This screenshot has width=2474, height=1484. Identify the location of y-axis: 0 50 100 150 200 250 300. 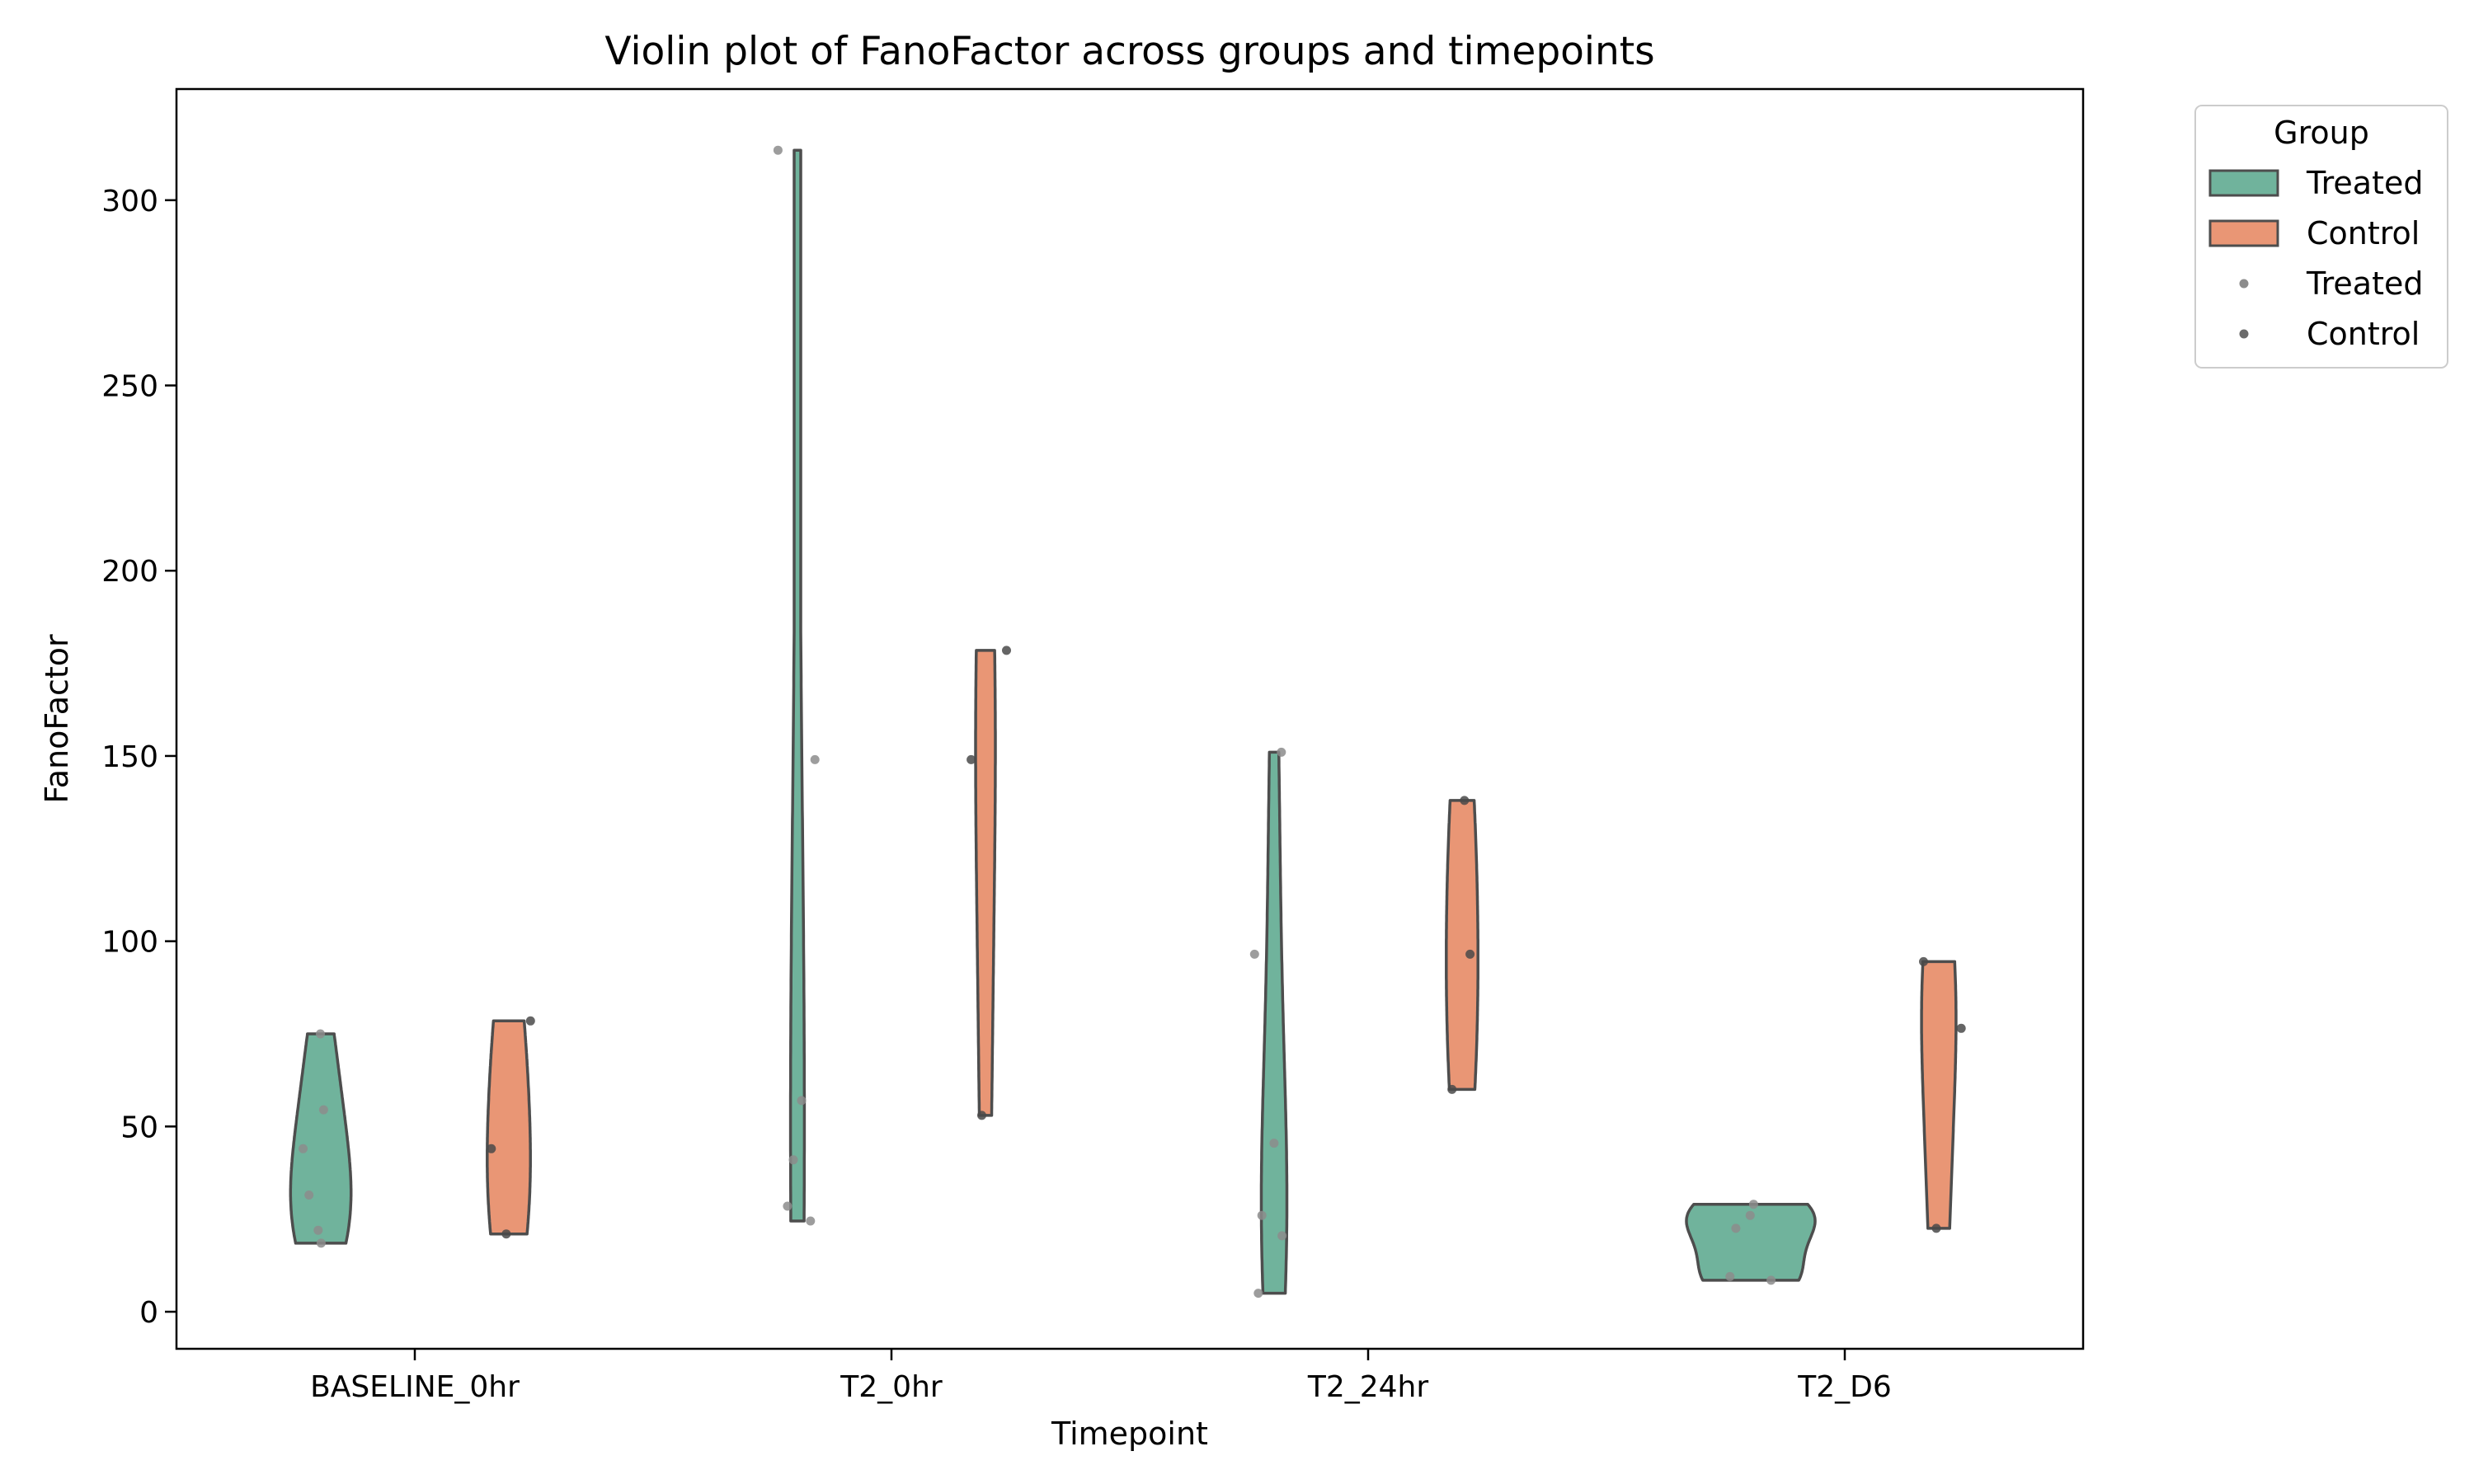
(138, 757).